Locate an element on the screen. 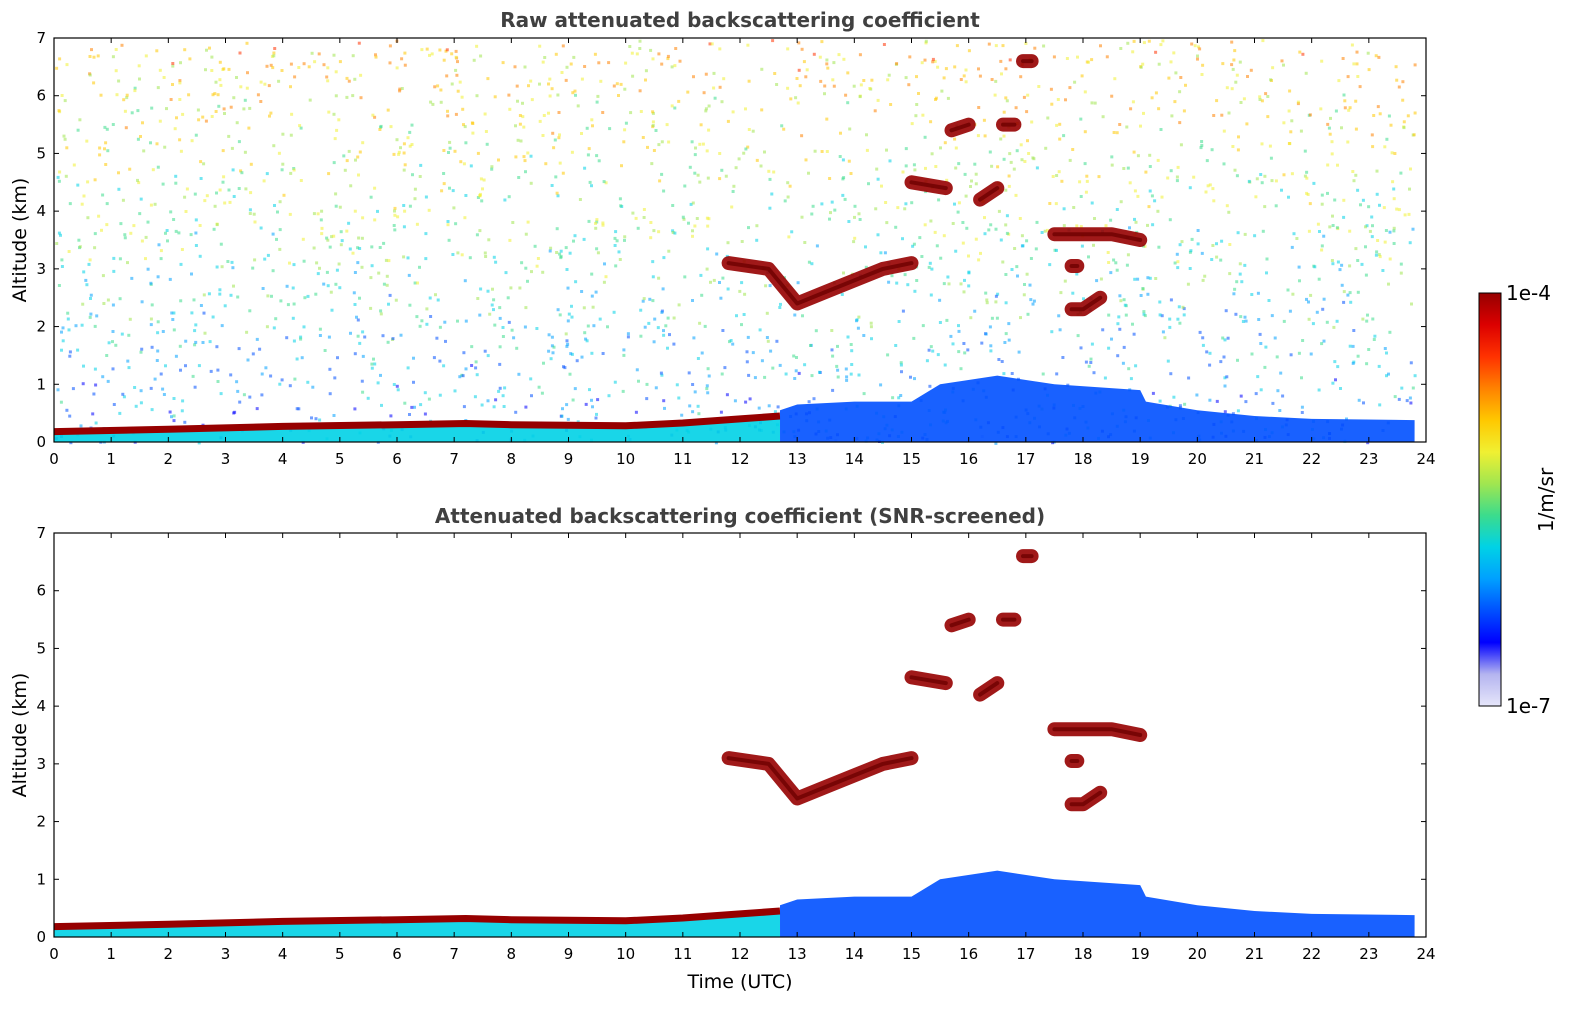 This screenshot has width=1595, height=1024. cloud-core is located at coordinates (960, 127).